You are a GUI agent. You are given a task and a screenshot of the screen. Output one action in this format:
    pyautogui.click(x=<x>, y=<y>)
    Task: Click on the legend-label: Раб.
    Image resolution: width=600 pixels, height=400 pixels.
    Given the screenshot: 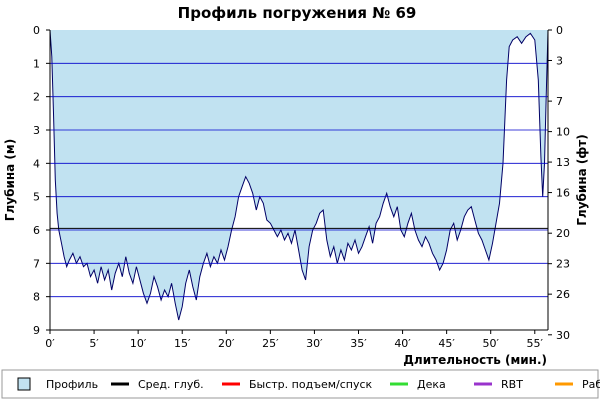 What is the action you would take?
    pyautogui.click(x=591, y=384)
    